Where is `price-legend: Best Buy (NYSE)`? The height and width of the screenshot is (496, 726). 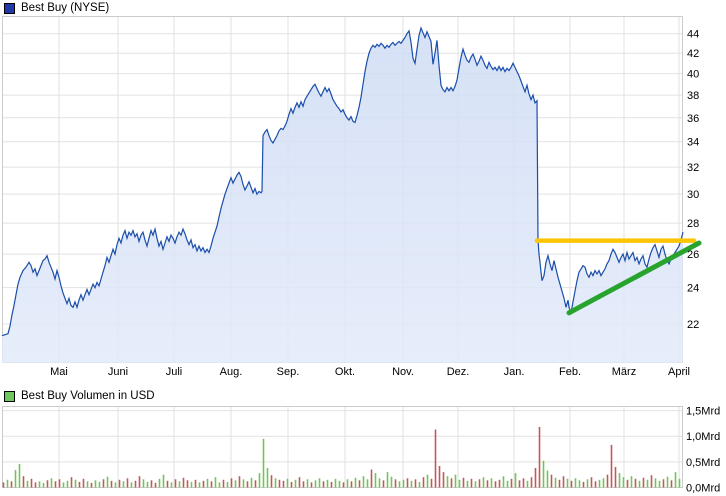
price-legend: Best Buy (NYSE) is located at coordinates (56, 8).